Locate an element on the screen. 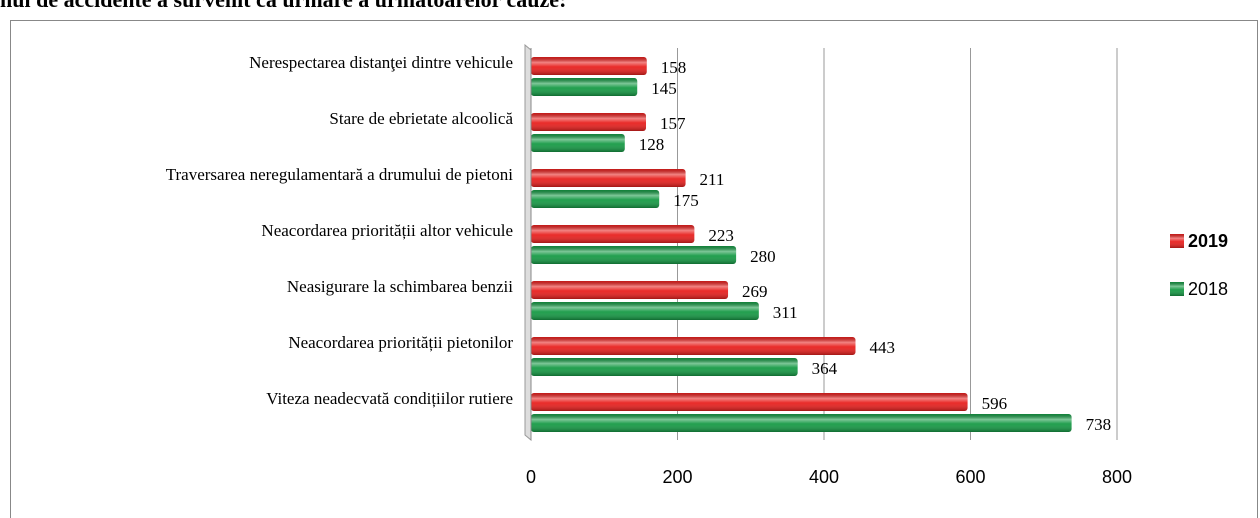 The width and height of the screenshot is (1260, 518). x-tick-label: 600 is located at coordinates (970, 477).